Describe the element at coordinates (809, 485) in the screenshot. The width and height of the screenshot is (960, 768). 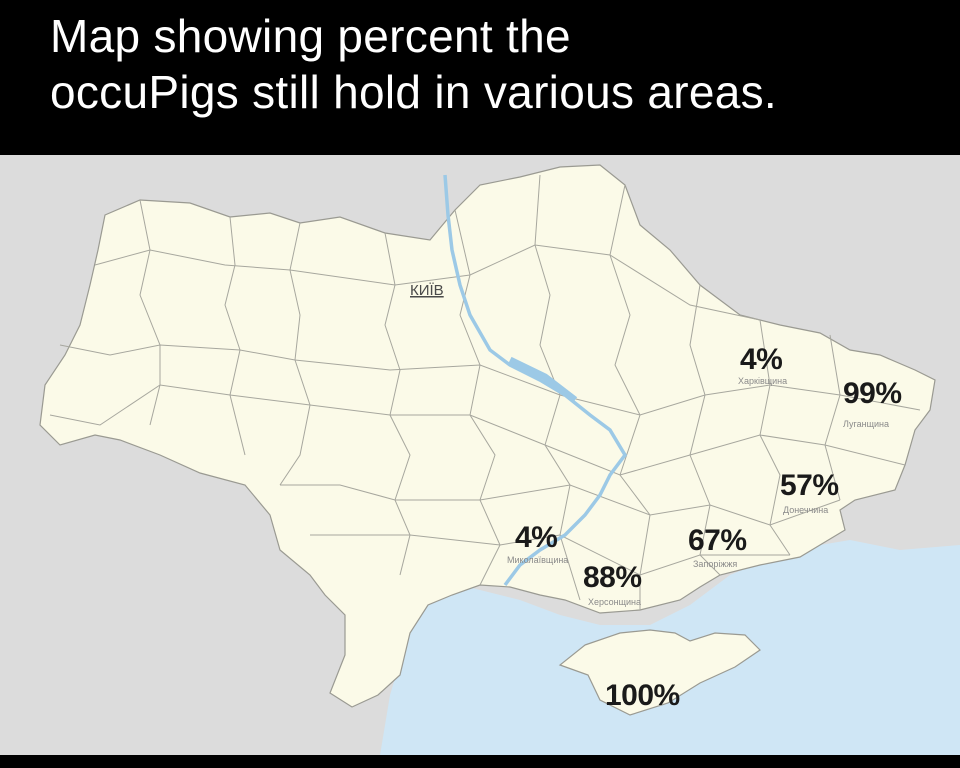
I see `region-percent: 57%` at that location.